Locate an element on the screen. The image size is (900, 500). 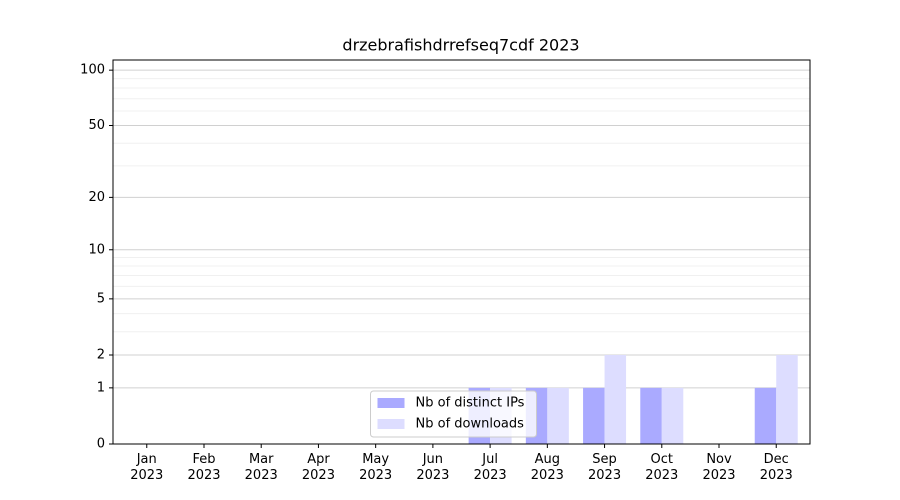
legend-box is located at coordinates (453, 414).